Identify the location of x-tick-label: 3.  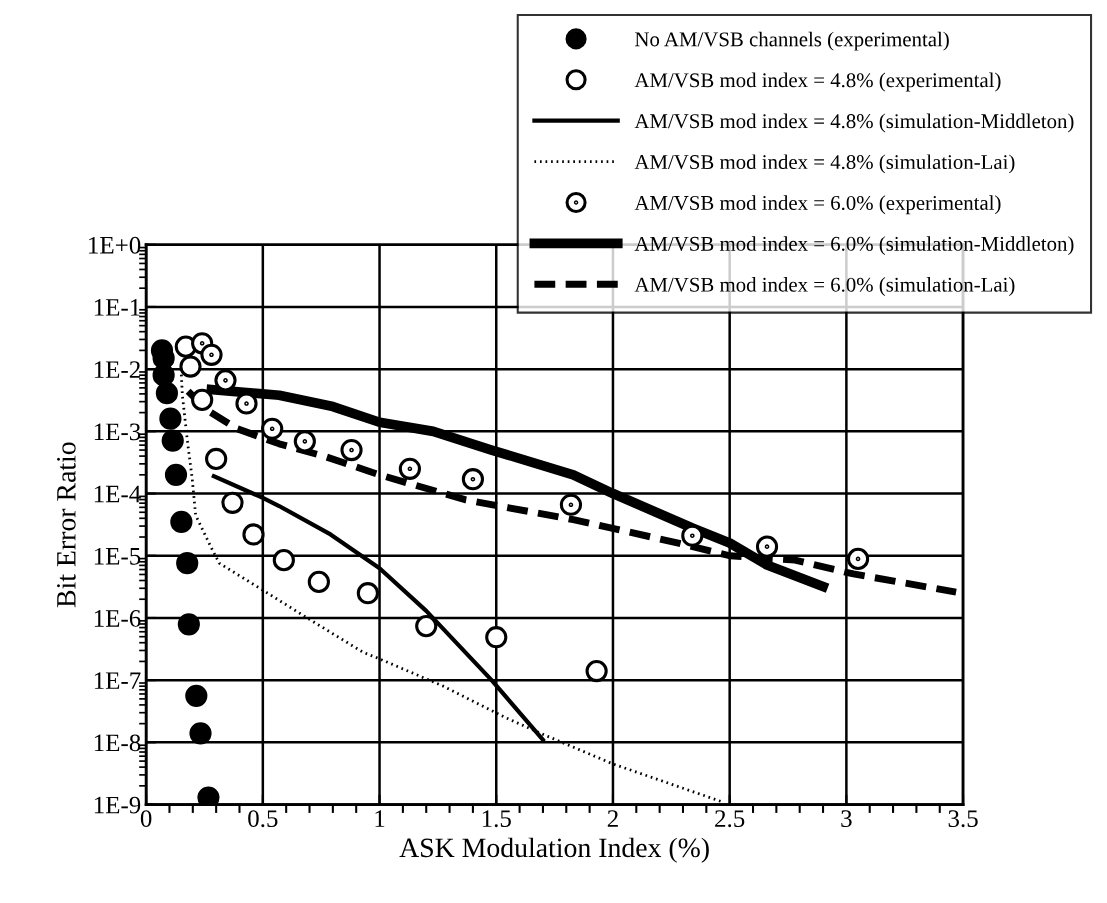
(846, 819).